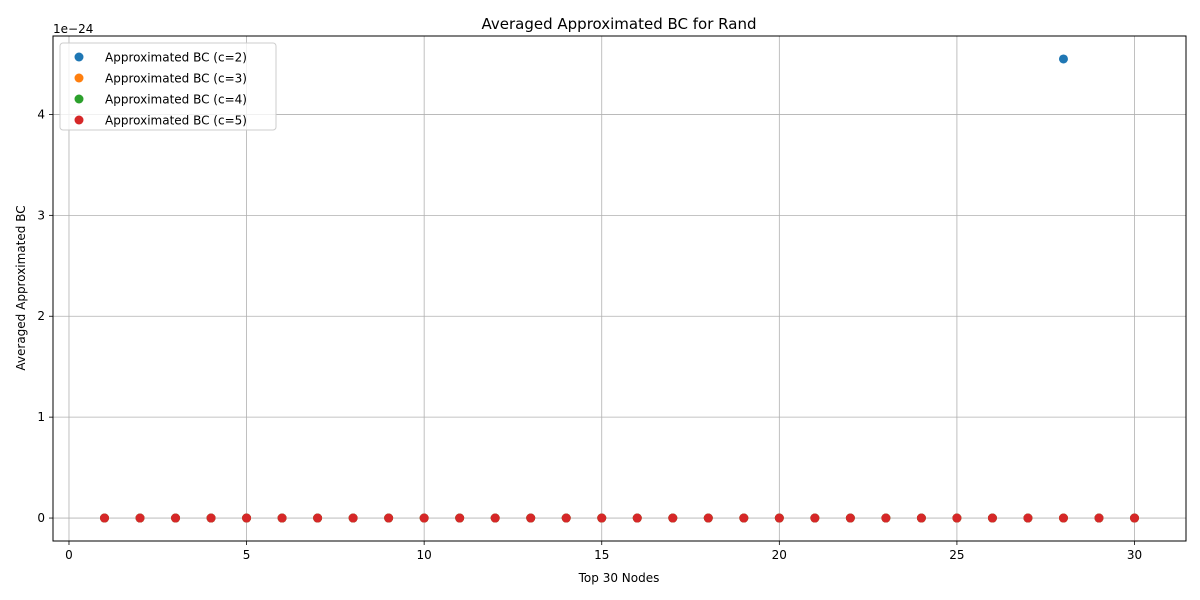 The height and width of the screenshot is (600, 1200). I want to click on y-tick-label: 3, so click(41, 215).